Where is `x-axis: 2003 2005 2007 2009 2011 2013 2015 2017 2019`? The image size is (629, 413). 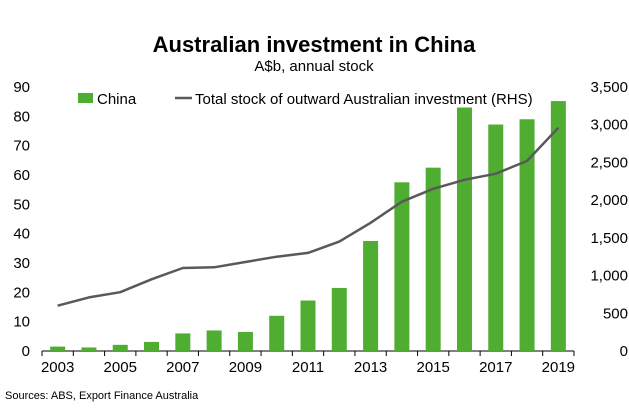 x-axis: 2003 2005 2007 2009 2011 2013 2015 2017 2019 is located at coordinates (308, 363).